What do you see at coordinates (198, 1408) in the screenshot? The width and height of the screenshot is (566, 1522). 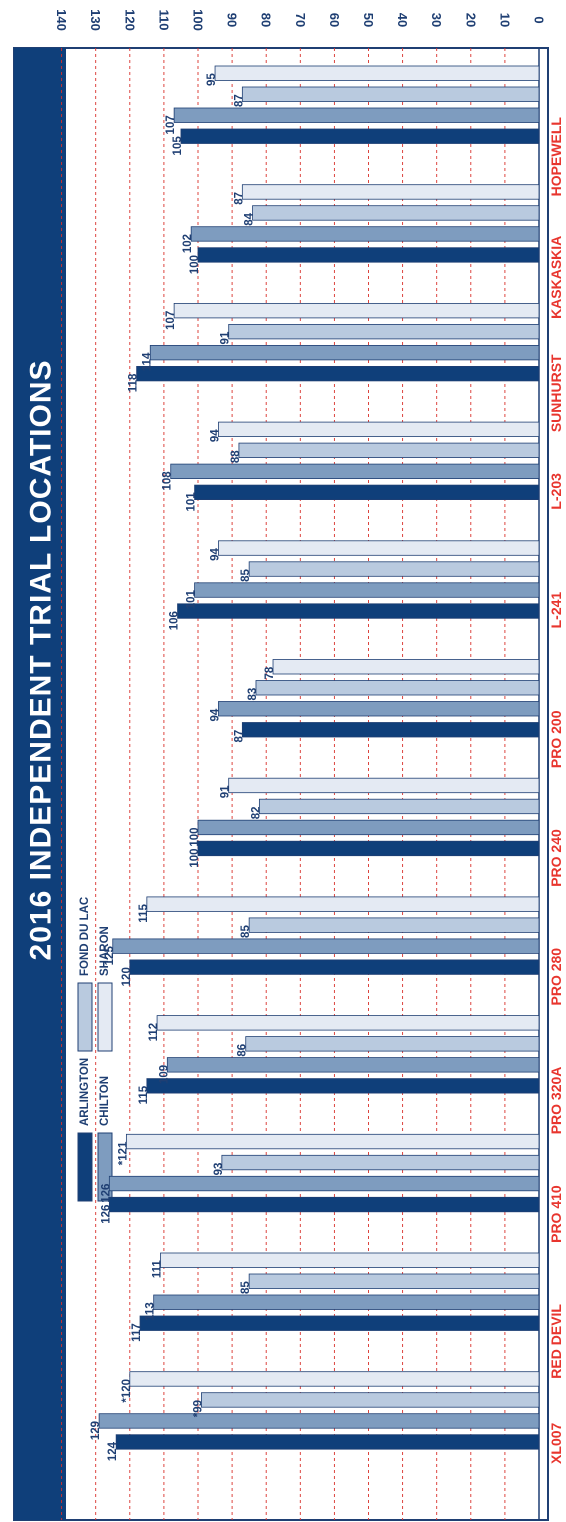 I see `bar-value-label: *99` at bounding box center [198, 1408].